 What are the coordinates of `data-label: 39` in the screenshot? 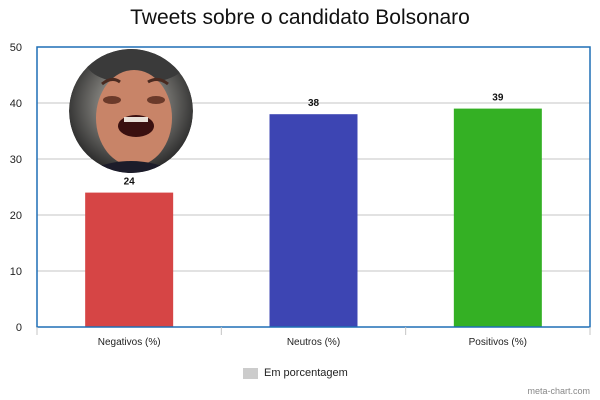 It's located at (498, 98).